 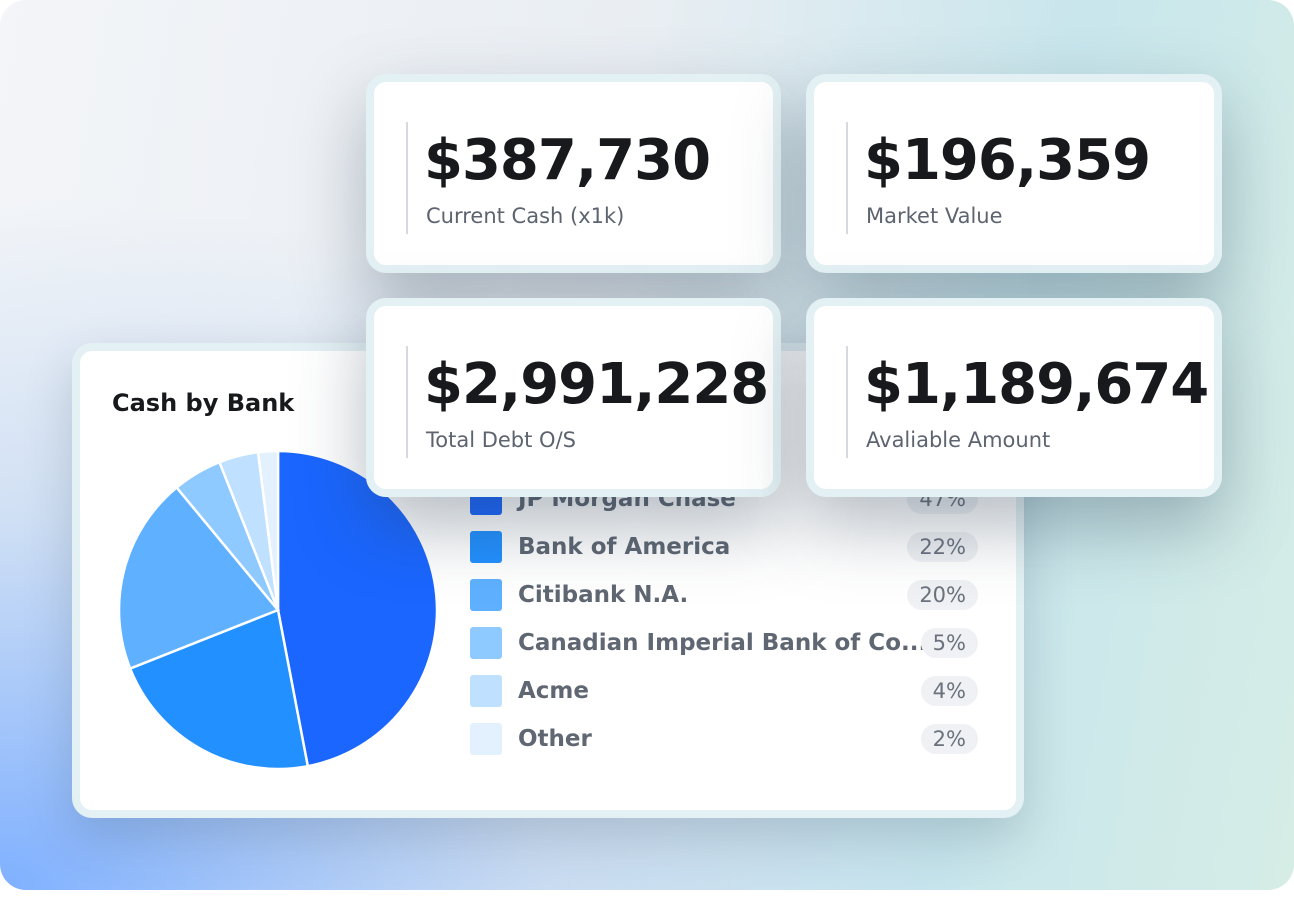 I want to click on percent-label: 4%, so click(x=949, y=691).